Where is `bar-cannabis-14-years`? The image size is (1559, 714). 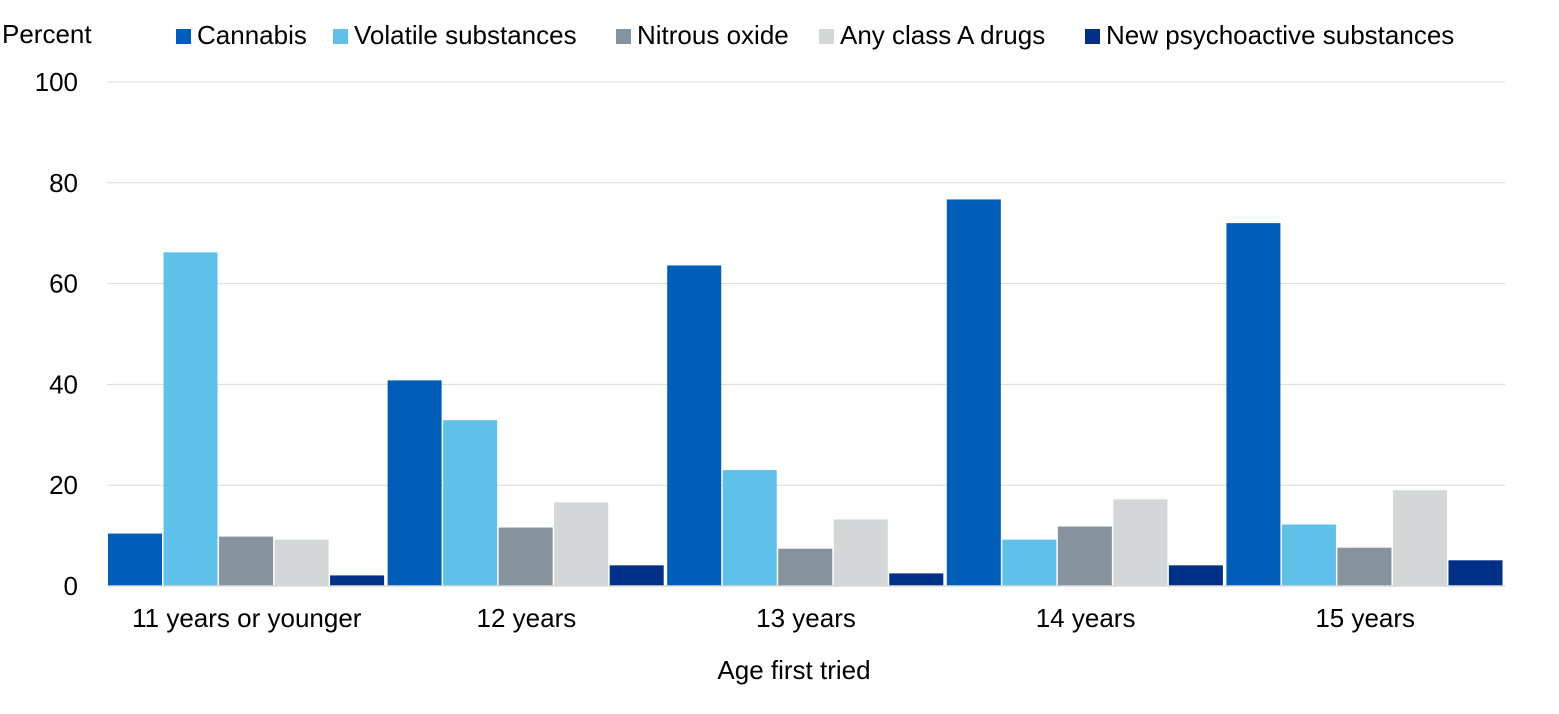
bar-cannabis-14-years is located at coordinates (973, 392).